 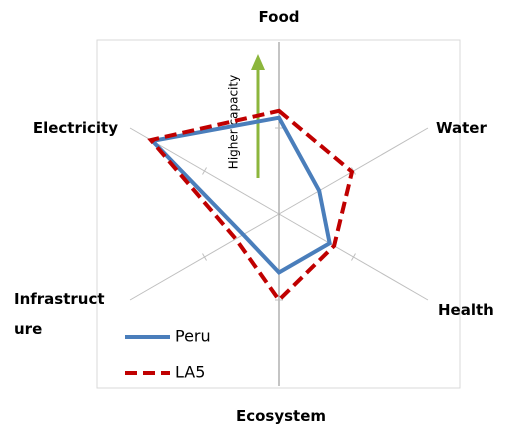 I want to click on category-label: Food, so click(x=279, y=17).